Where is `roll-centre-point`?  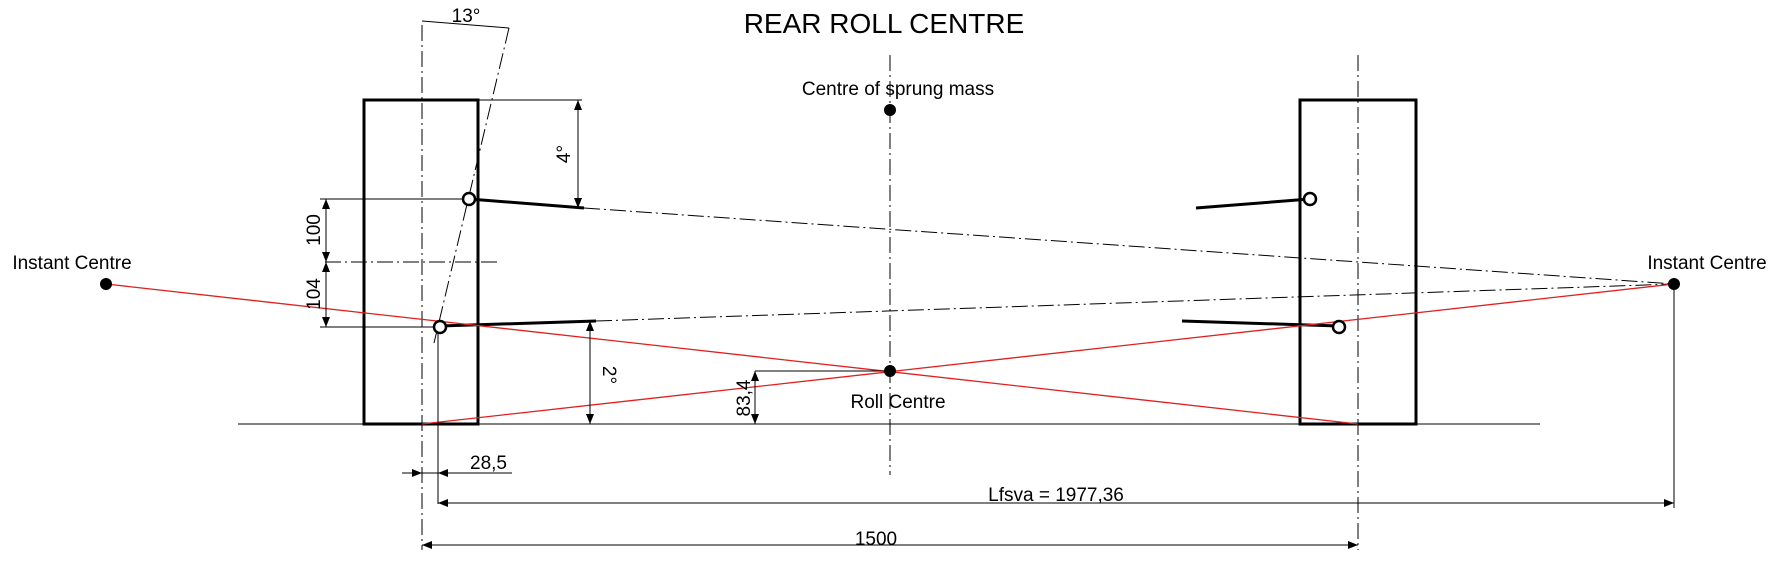 roll-centre-point is located at coordinates (890, 371).